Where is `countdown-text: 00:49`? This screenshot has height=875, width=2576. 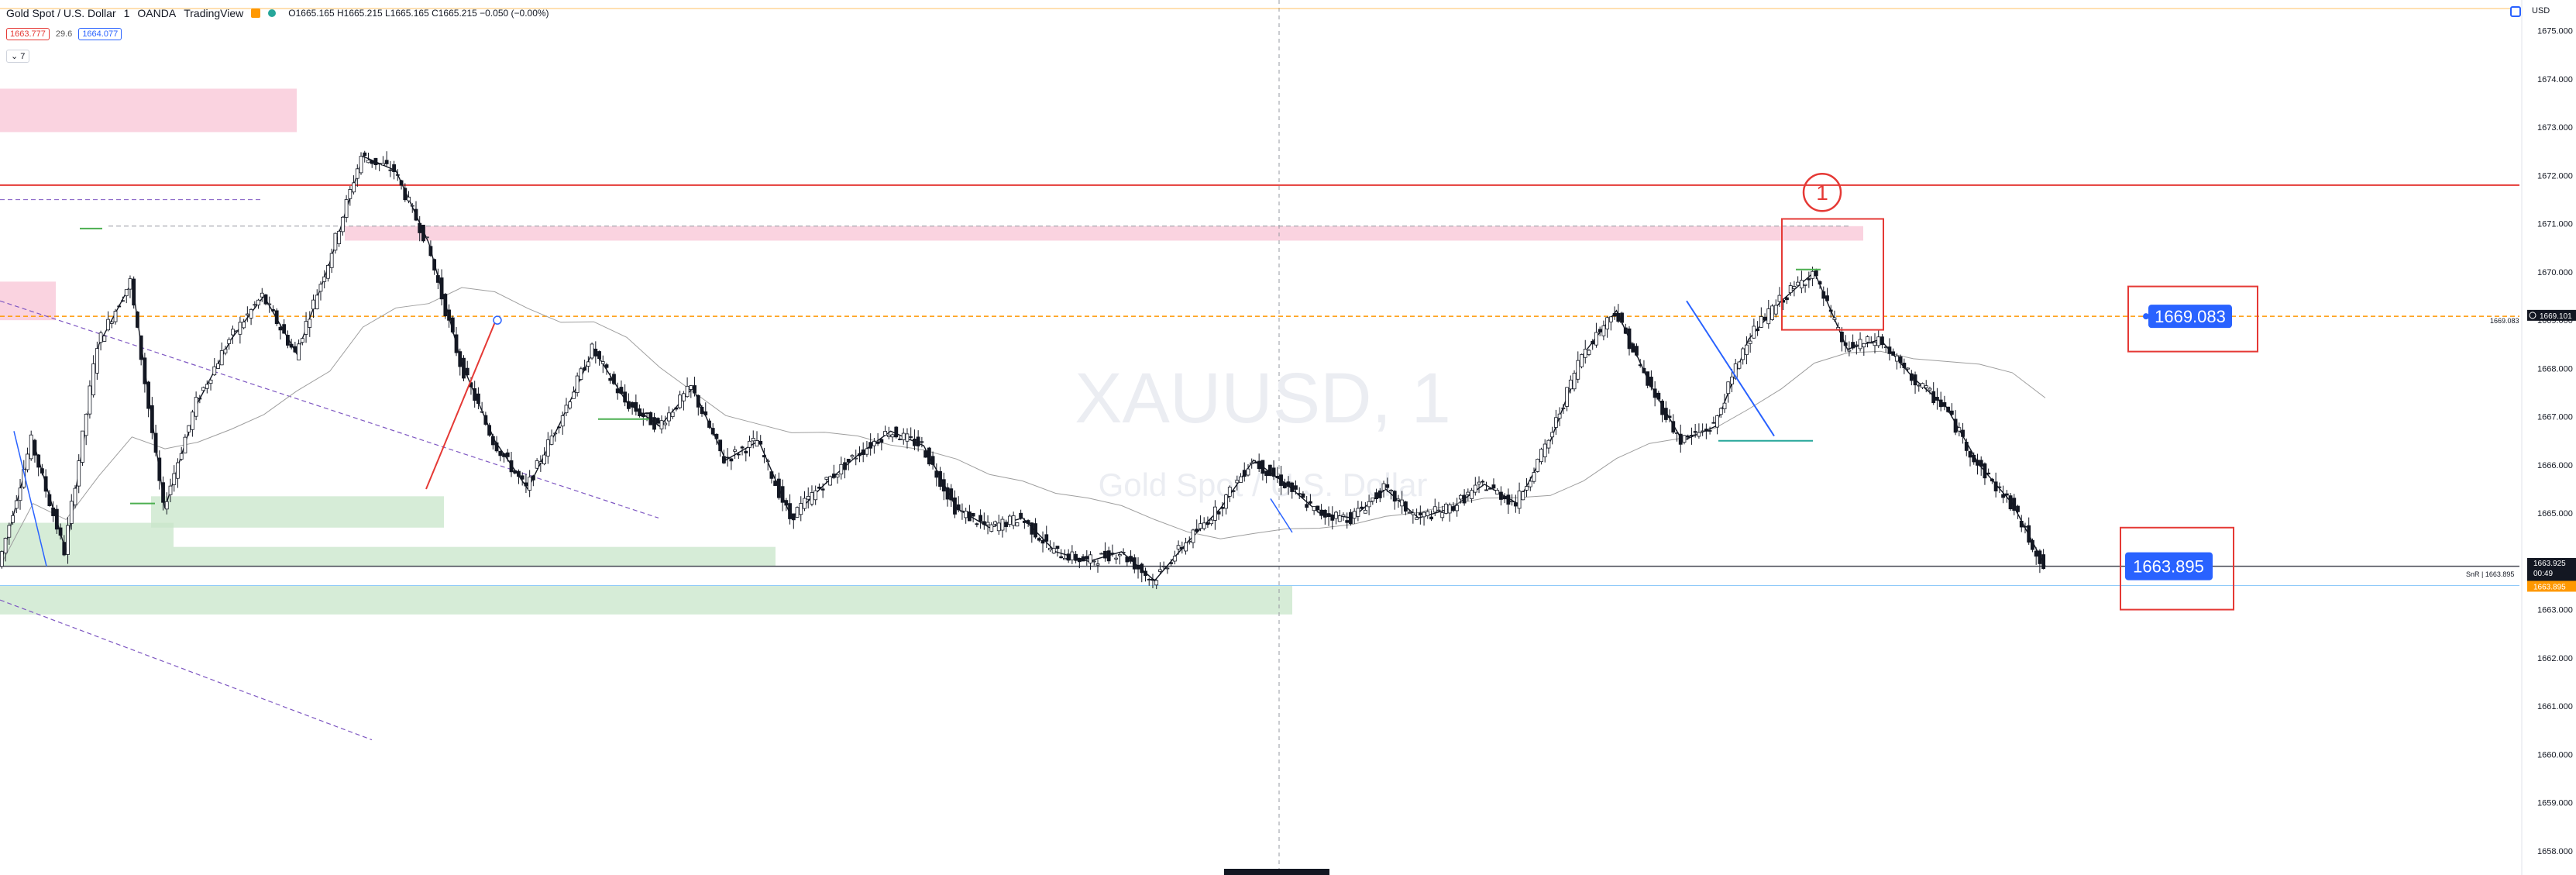
countdown-text: 00:49 is located at coordinates (2543, 574).